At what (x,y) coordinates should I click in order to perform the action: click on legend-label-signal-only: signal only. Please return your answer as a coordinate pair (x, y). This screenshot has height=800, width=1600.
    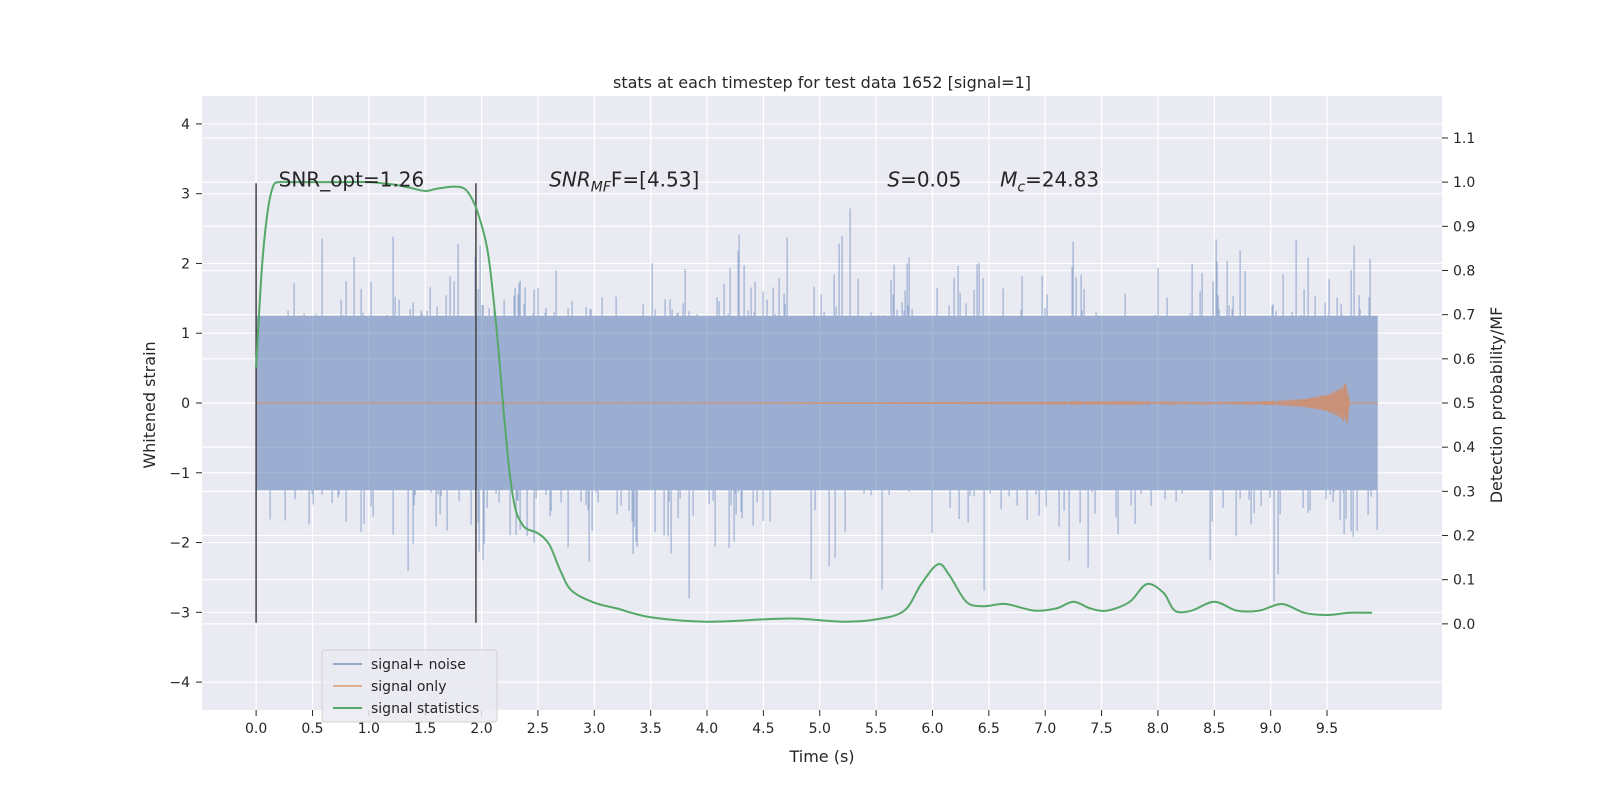
    Looking at the image, I should click on (408, 687).